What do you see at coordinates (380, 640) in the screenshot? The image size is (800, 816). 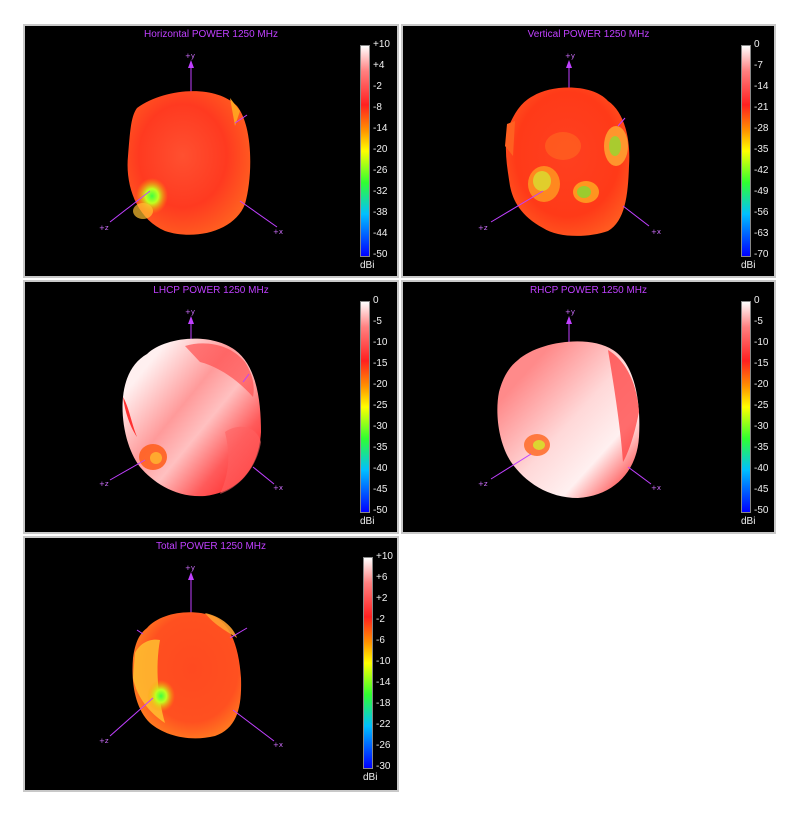 I see `scale-tick-label: -6` at bounding box center [380, 640].